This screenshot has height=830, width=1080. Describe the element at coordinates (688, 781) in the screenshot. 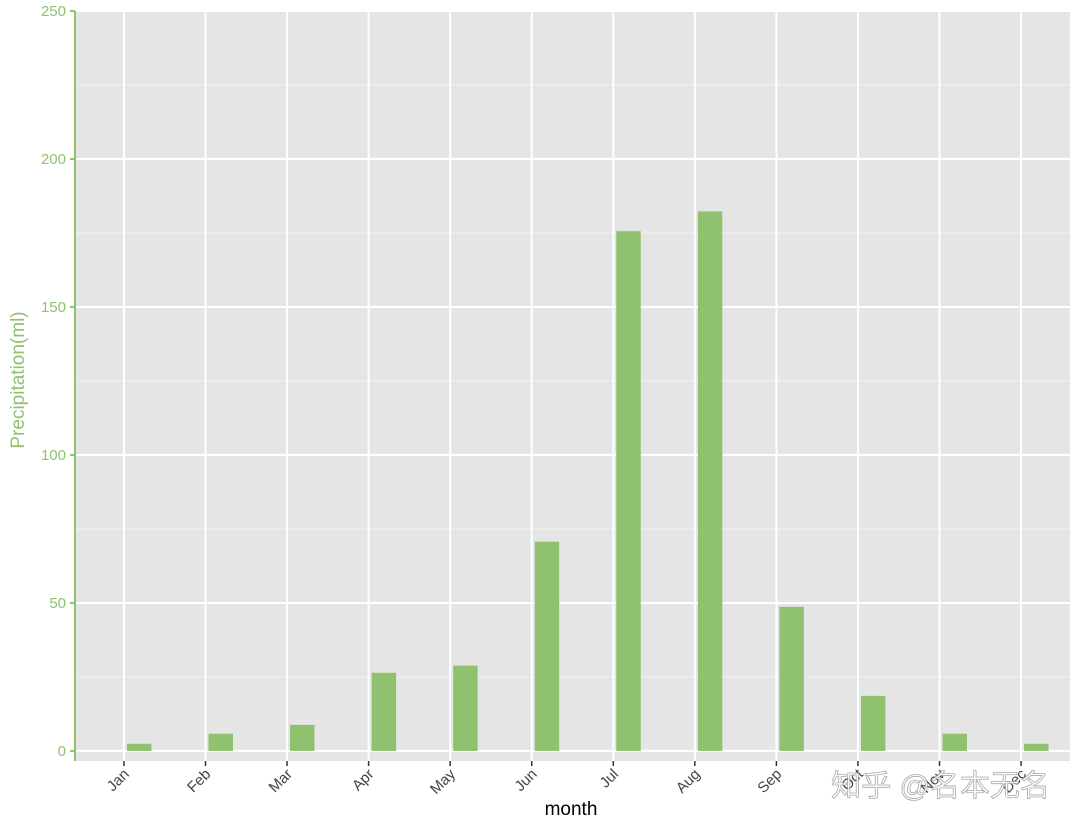

I see `x-tick-label: Aug` at that location.